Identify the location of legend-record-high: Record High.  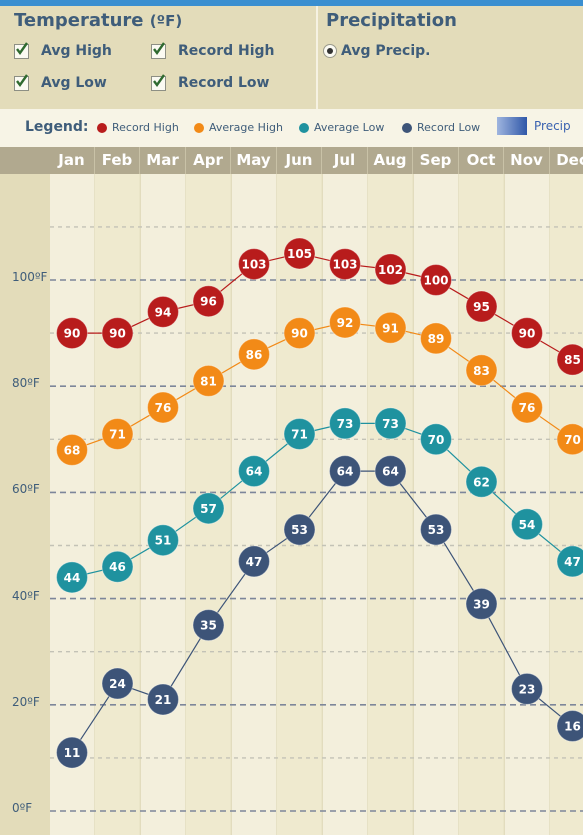
(138, 127).